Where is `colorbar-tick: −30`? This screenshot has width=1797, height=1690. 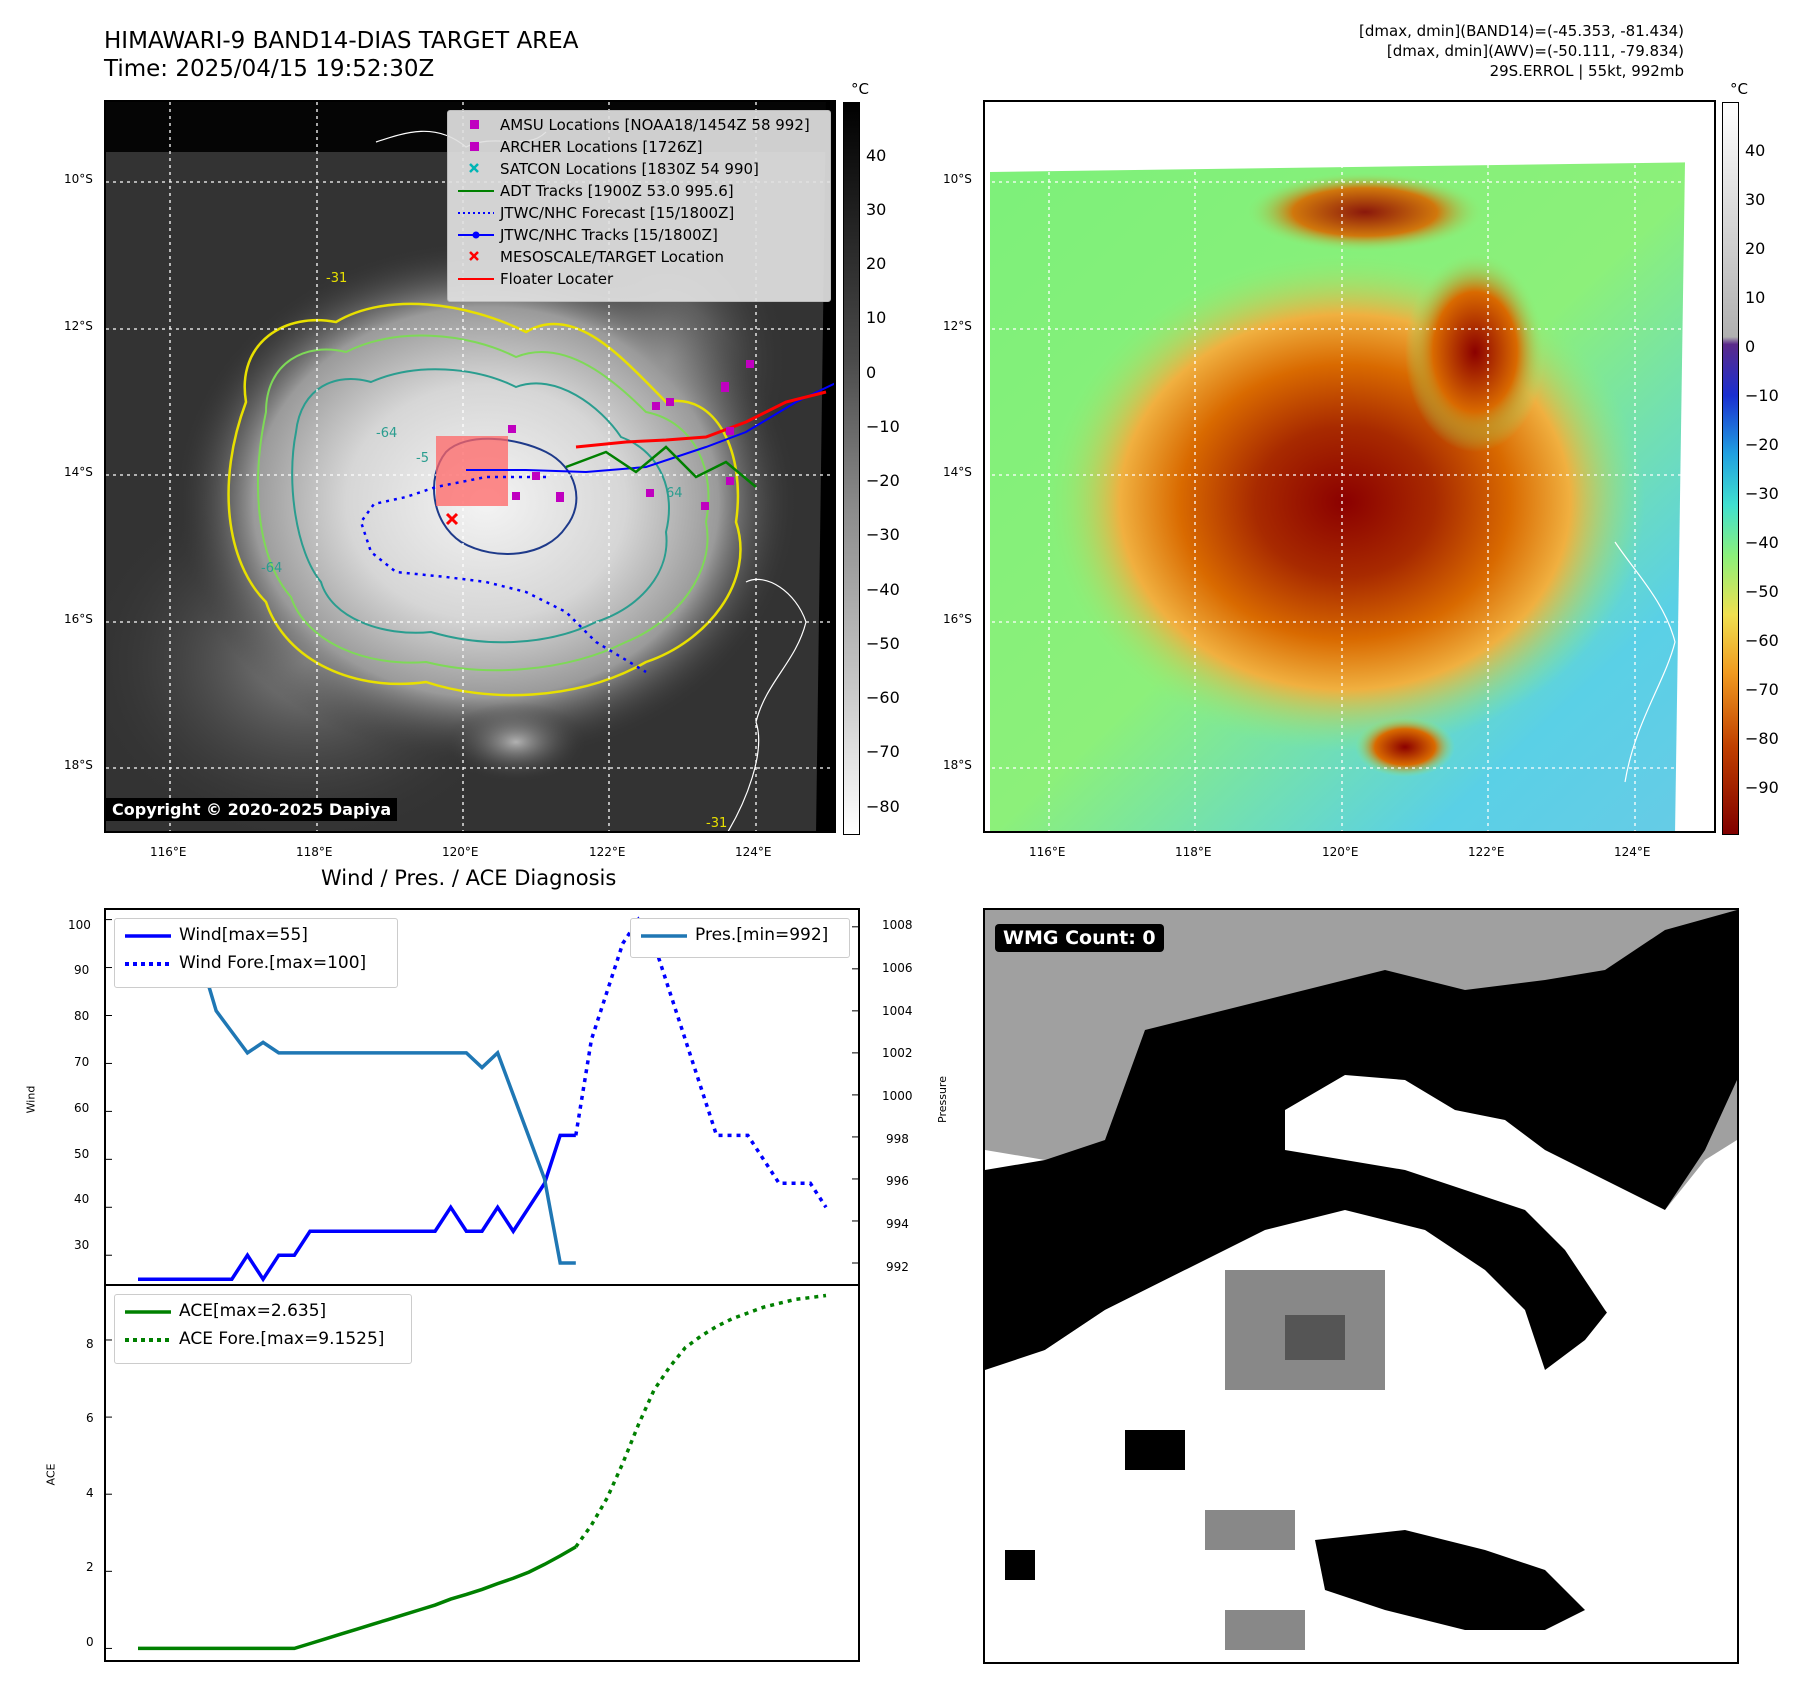
colorbar-tick: −30 is located at coordinates (883, 534).